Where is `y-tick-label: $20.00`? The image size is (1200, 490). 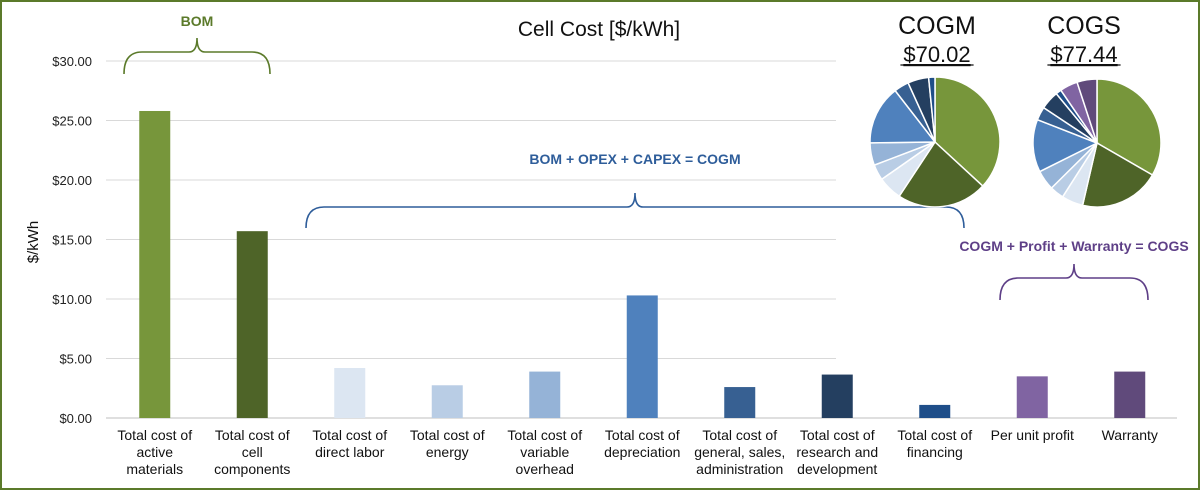
y-tick-label: $20.00 is located at coordinates (72, 180).